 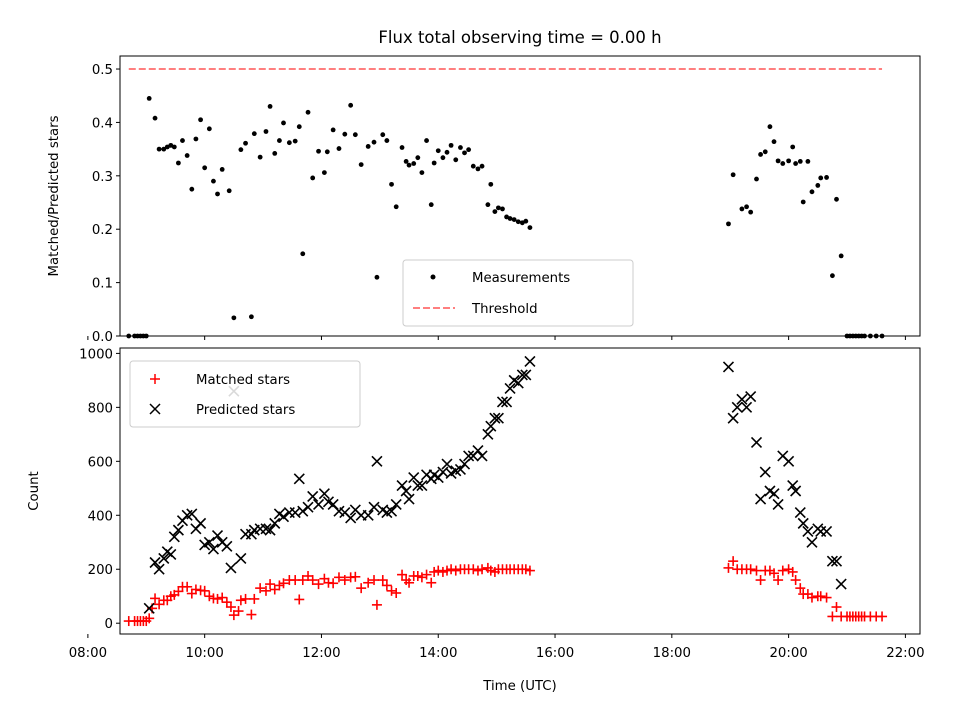 I want to click on count-ytick-label: 800, so click(x=100, y=408).